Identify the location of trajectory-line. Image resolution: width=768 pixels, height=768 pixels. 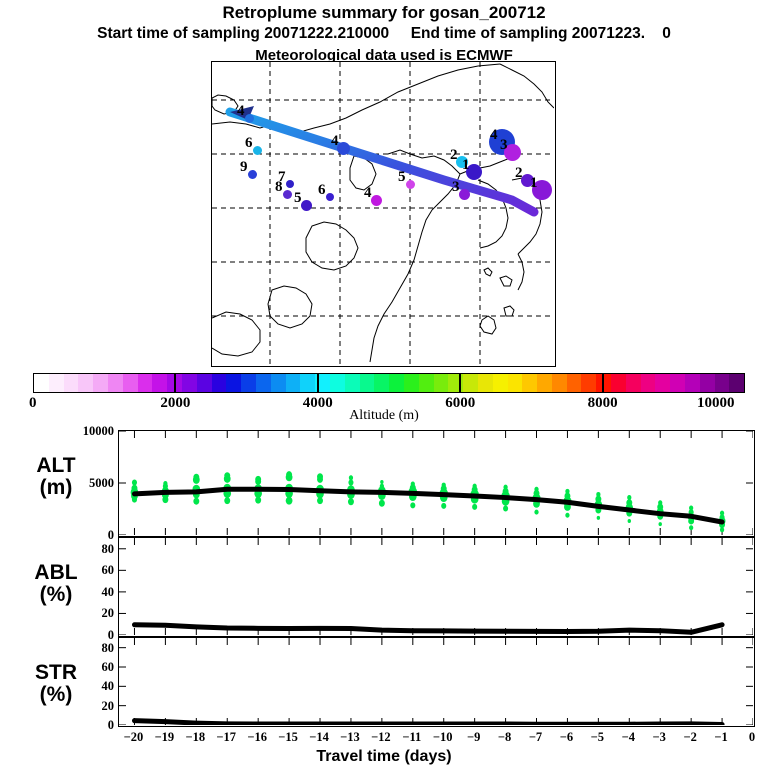
(382, 162).